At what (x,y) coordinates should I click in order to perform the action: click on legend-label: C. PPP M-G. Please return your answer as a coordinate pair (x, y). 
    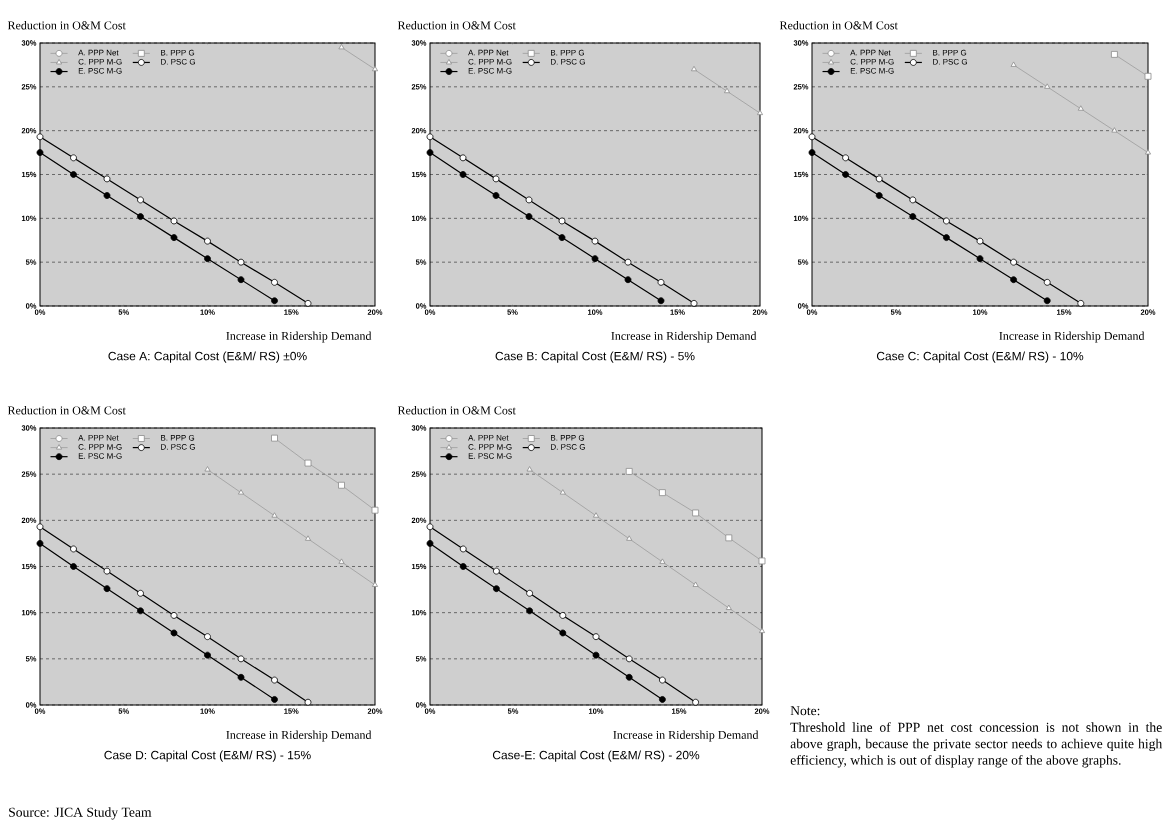
    Looking at the image, I should click on (490, 61).